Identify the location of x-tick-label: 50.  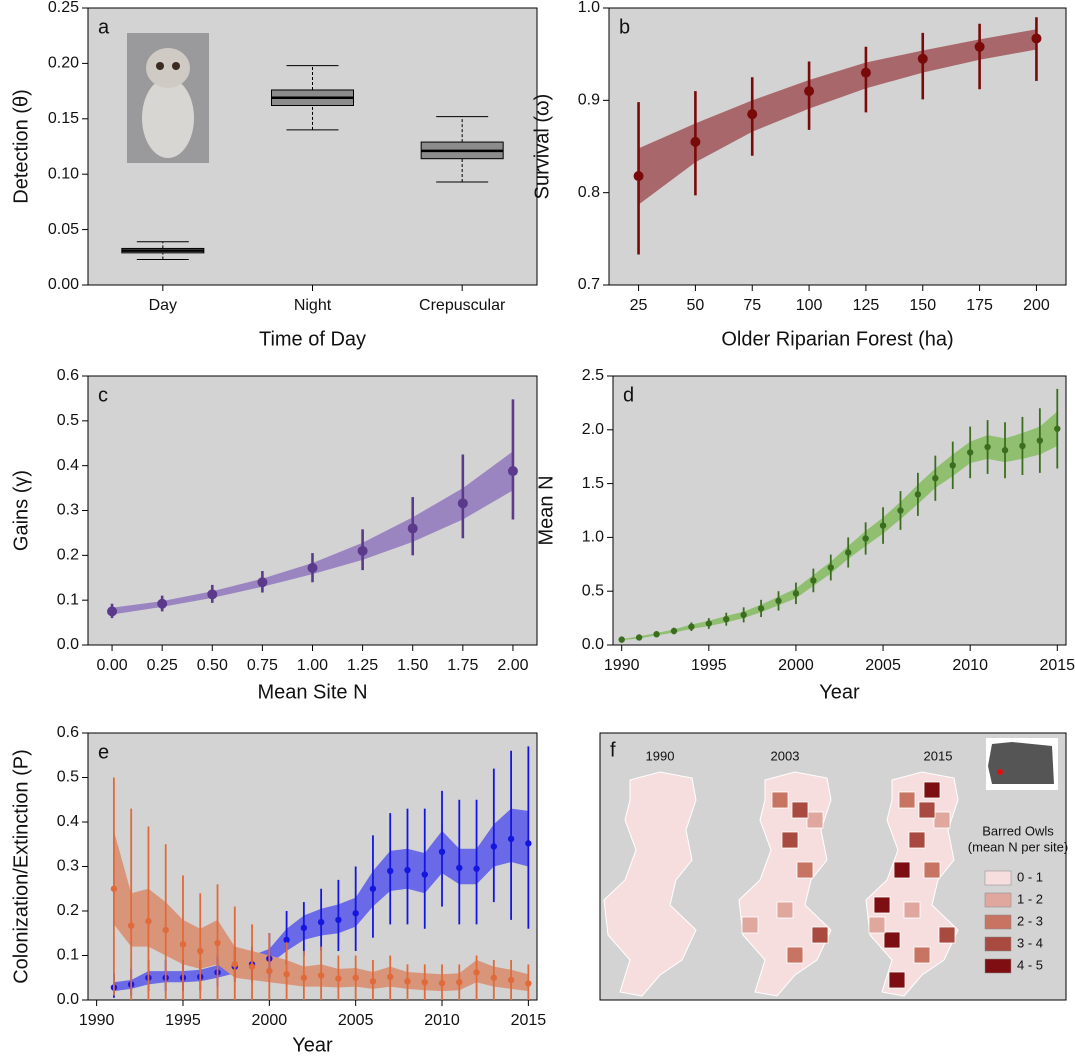
(695, 305).